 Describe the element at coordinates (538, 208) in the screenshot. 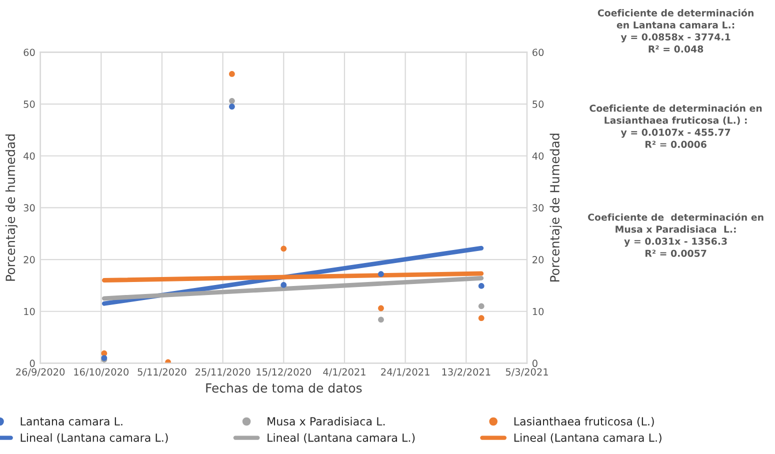

I see `y2-tick-label: 30` at that location.